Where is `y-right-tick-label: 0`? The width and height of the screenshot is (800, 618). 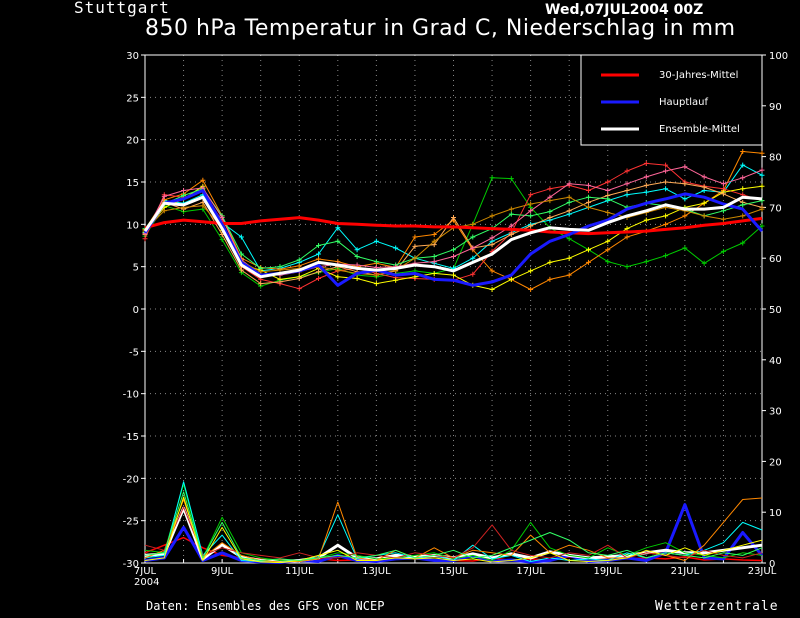
y-right-tick-label: 0 is located at coordinates (772, 564).